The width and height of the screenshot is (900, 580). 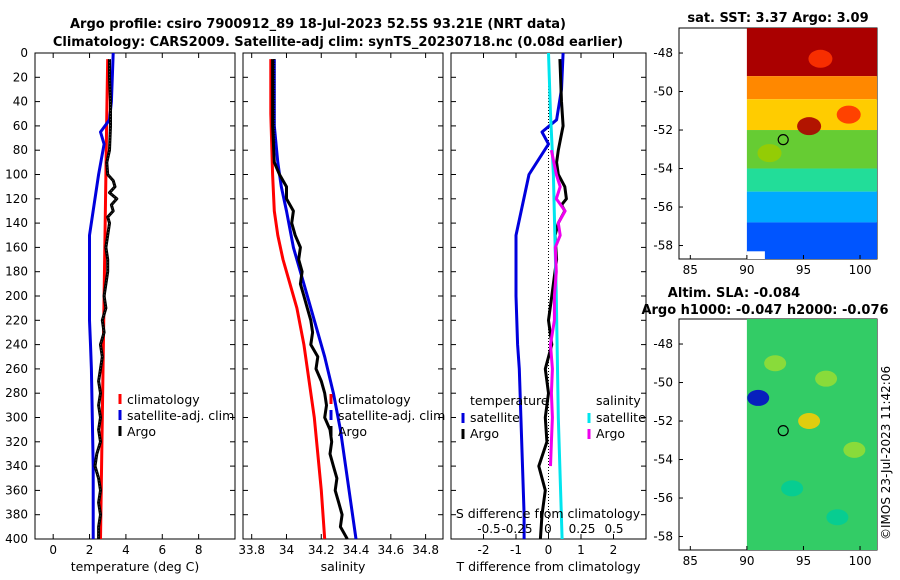 What do you see at coordinates (298, 299) in the screenshot?
I see `series-climatology` at bounding box center [298, 299].